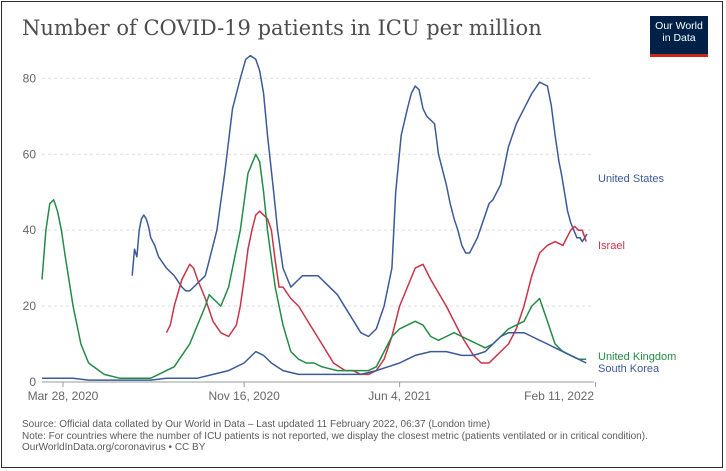 This screenshot has height=471, width=726. I want to click on y-tick-label: 20, so click(30, 306).